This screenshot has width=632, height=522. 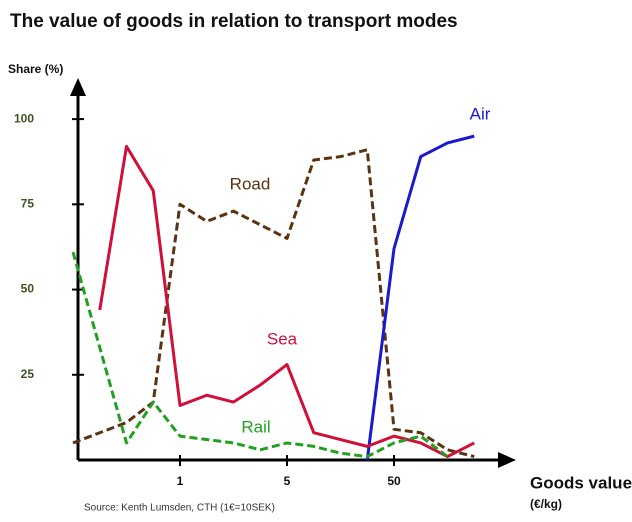 I want to click on series-label: Road, so click(x=250, y=183).